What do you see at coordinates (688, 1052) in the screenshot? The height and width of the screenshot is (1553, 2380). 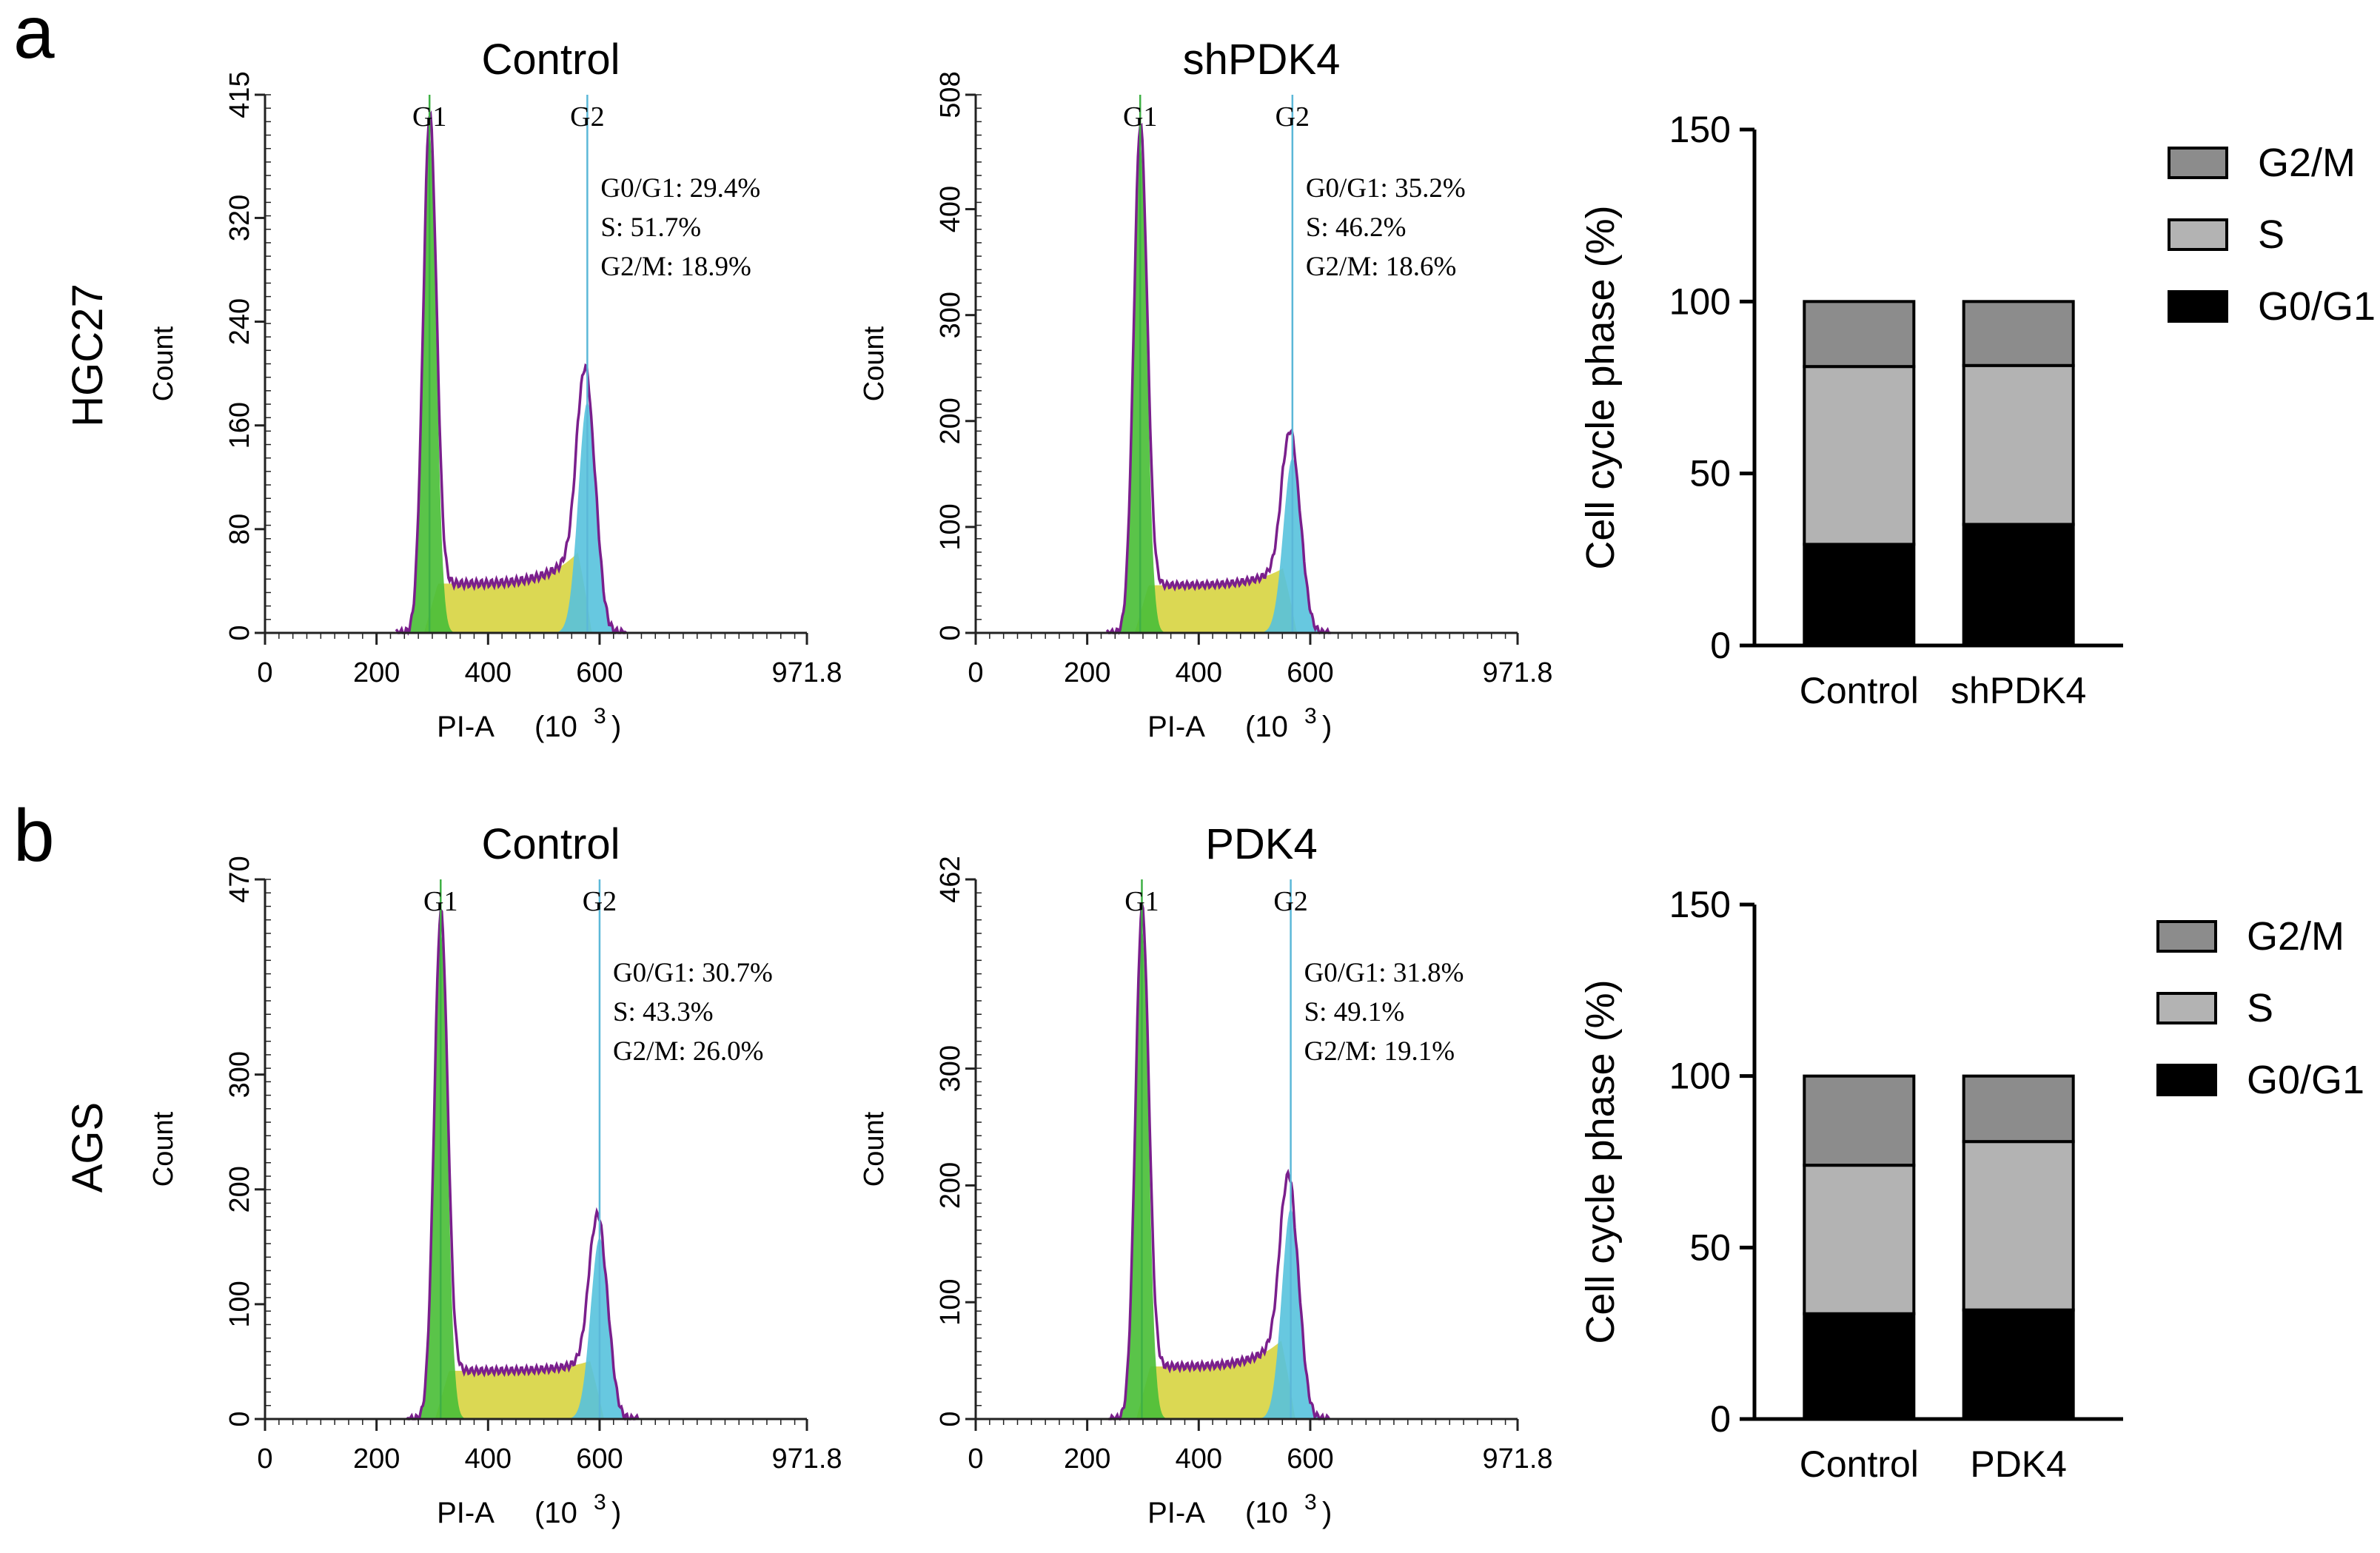 I see `stat-line: G2/M: 26.0%` at bounding box center [688, 1052].